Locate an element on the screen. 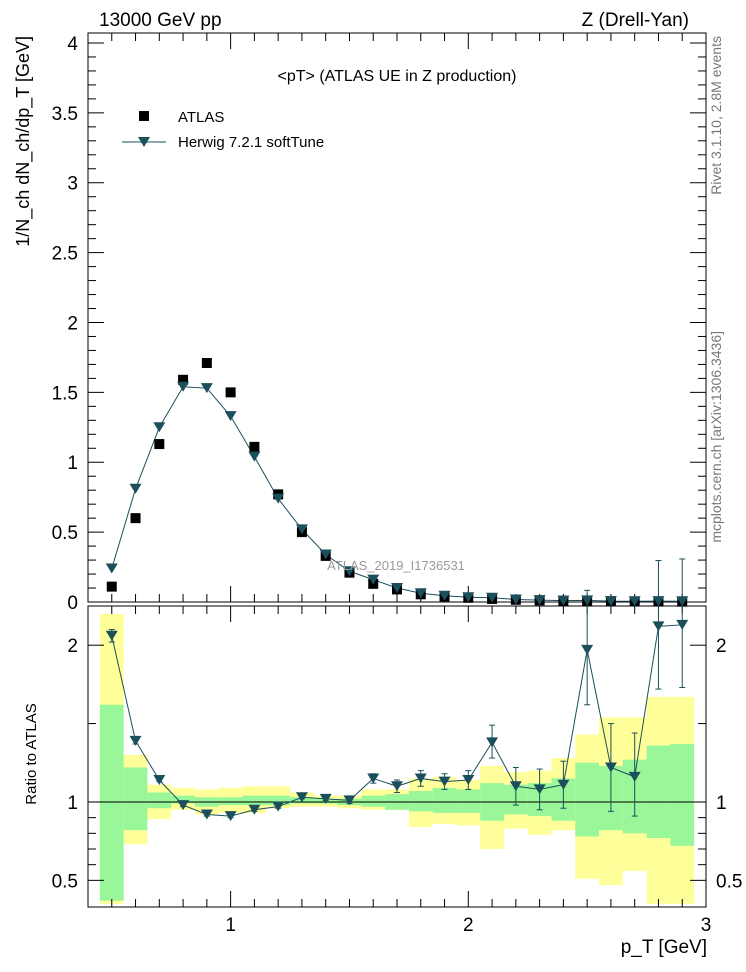 This screenshot has width=746, height=972. ratio-y-tick-label: 0.5 is located at coordinates (65, 881).